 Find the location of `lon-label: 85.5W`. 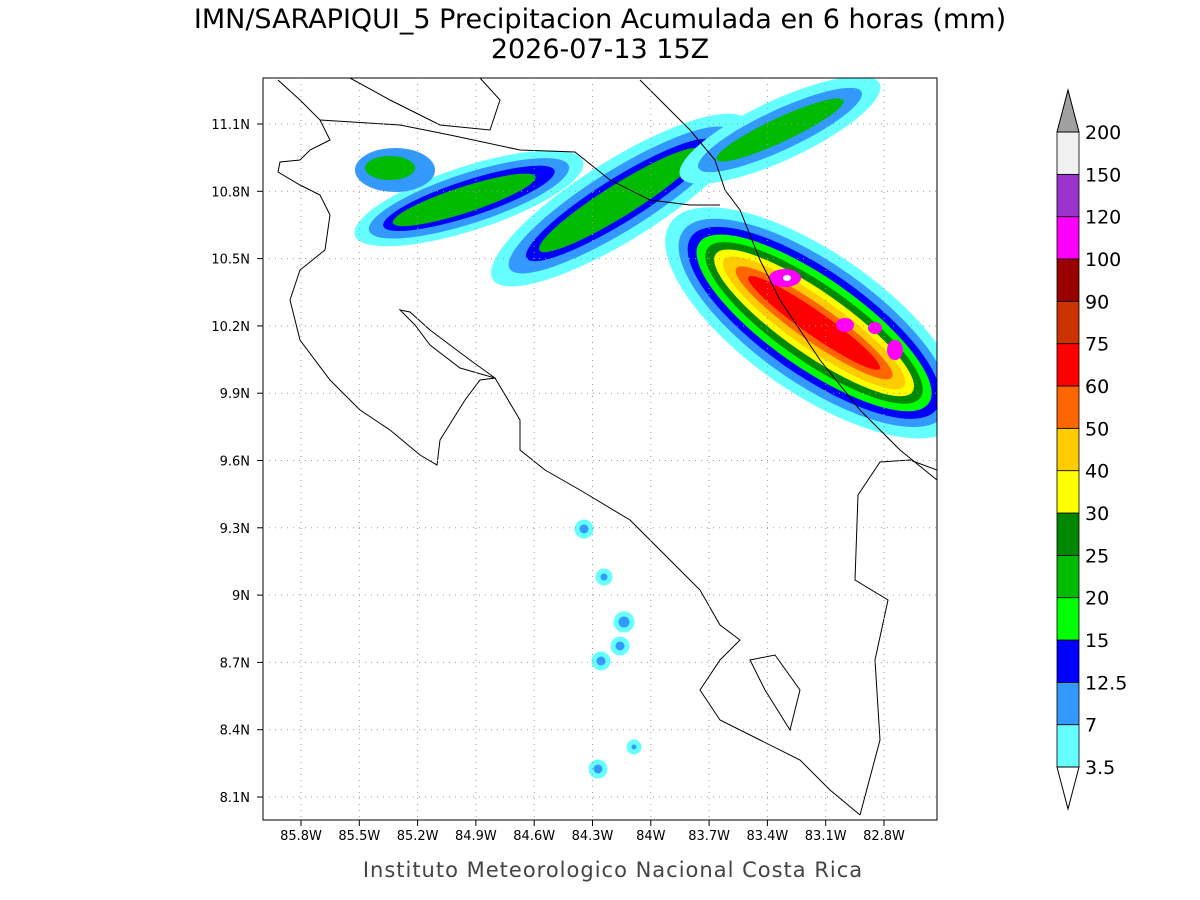

lon-label: 85.5W is located at coordinates (359, 836).